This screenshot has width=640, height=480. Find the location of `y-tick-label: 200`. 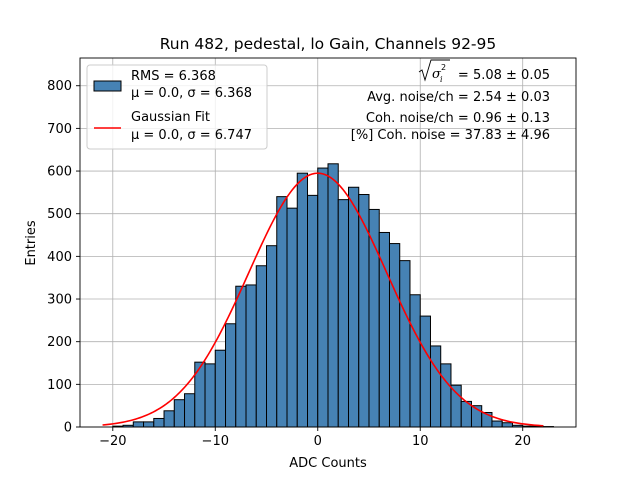

y-tick-label: 200 is located at coordinates (59, 342).